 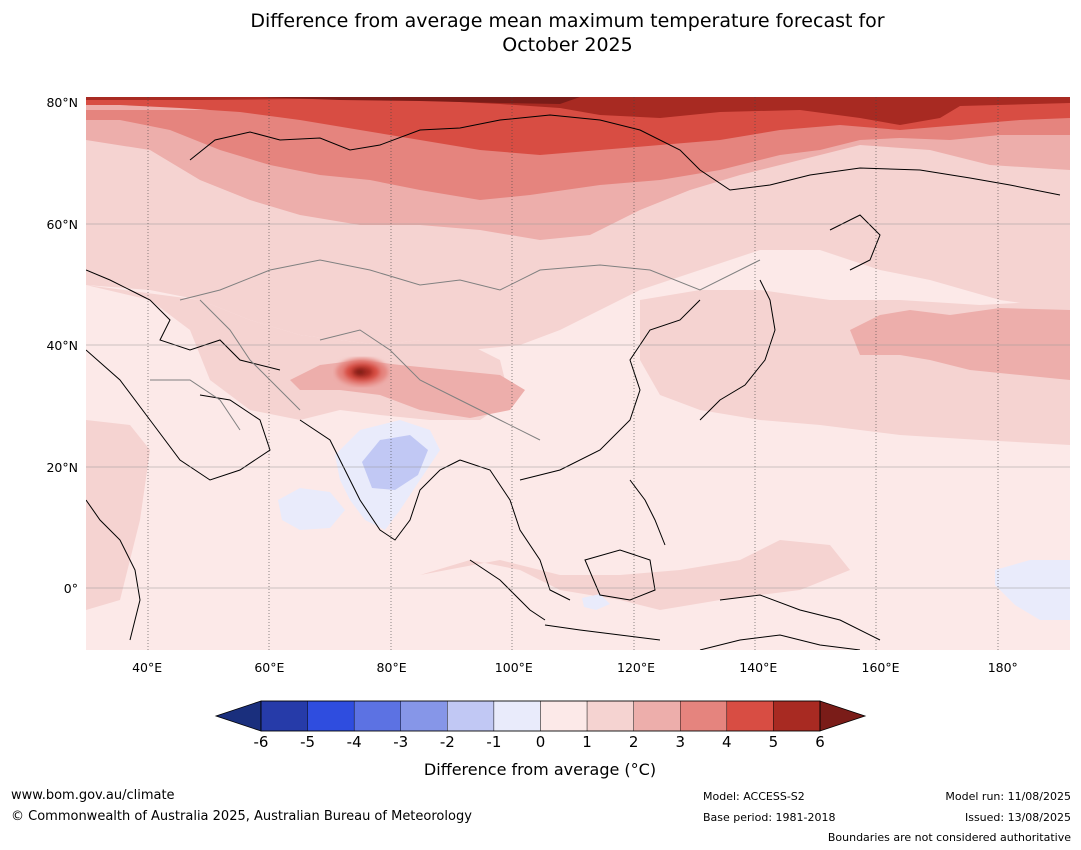 I want to click on colorbar-tick-label: -4, so click(x=354, y=742).